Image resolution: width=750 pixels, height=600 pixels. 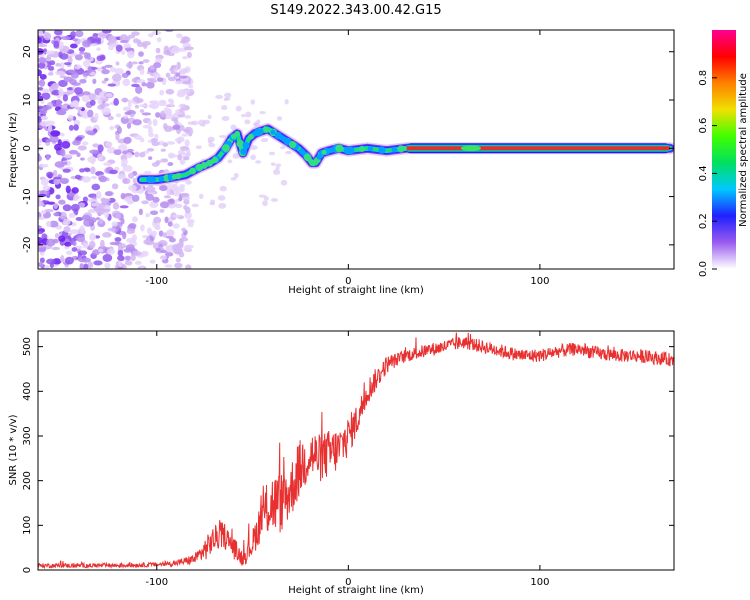 What do you see at coordinates (27, 148) in the screenshot?
I see `spectrogram-y-tick-label-2: 0` at bounding box center [27, 148].